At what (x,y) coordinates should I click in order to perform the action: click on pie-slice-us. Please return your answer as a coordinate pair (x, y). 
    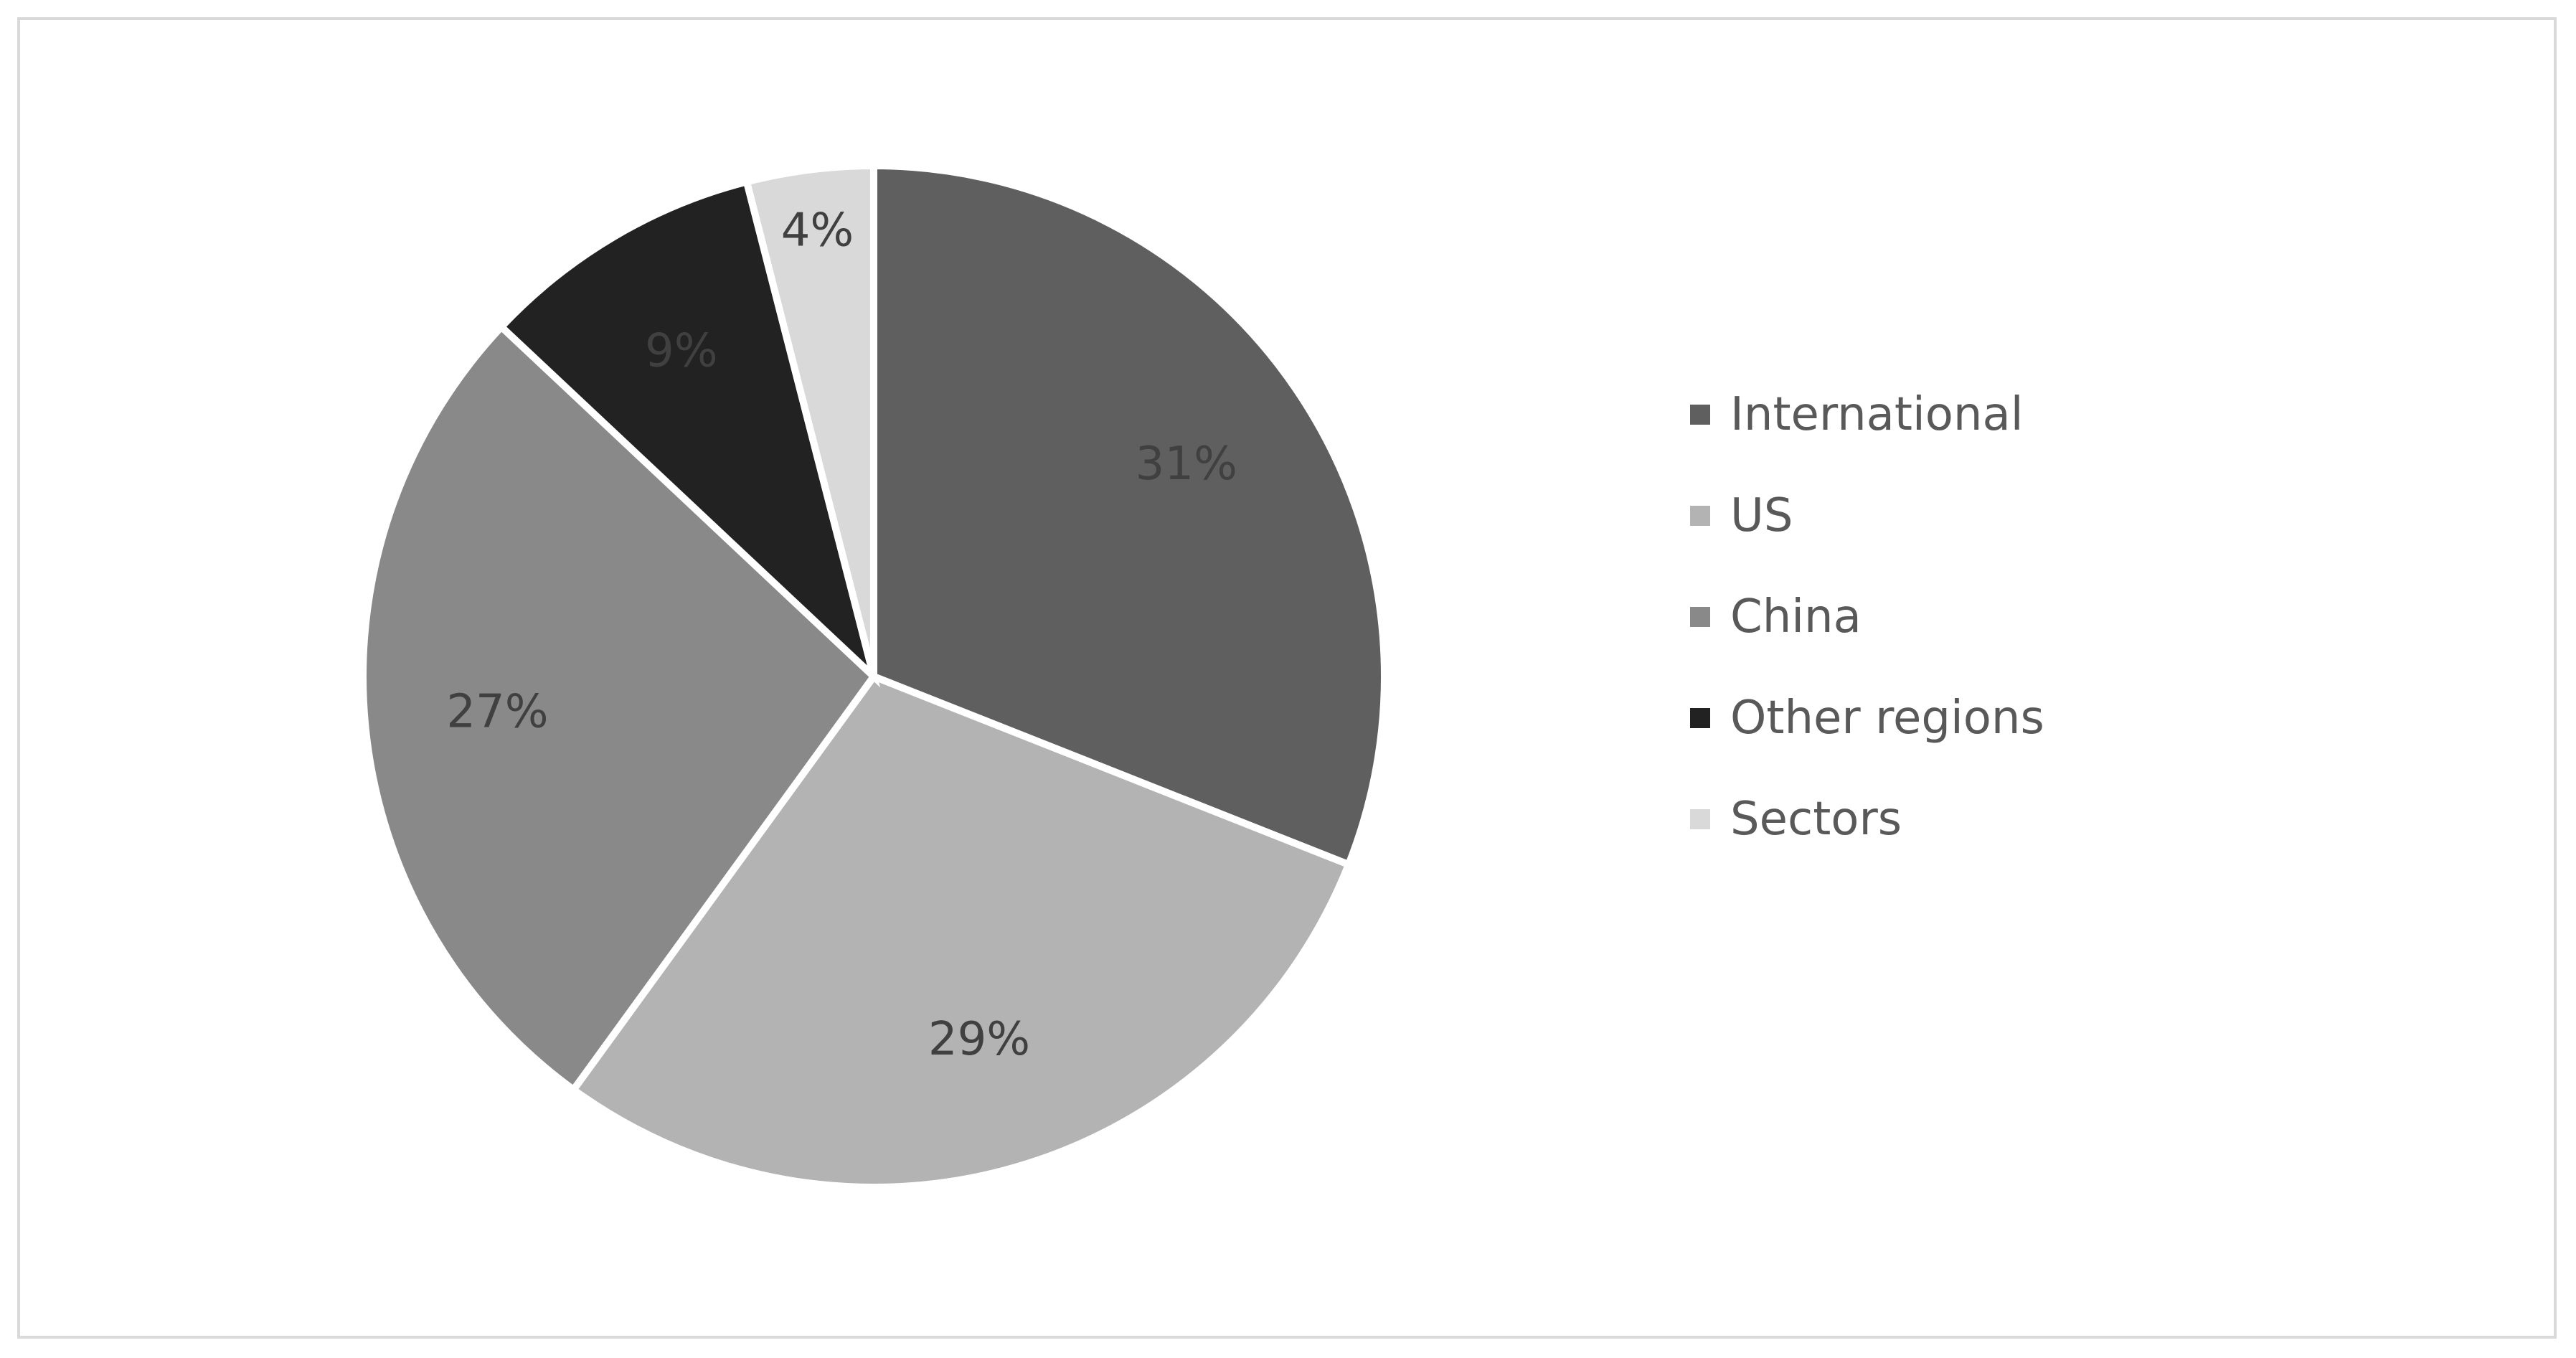
    Looking at the image, I should click on (961, 931).